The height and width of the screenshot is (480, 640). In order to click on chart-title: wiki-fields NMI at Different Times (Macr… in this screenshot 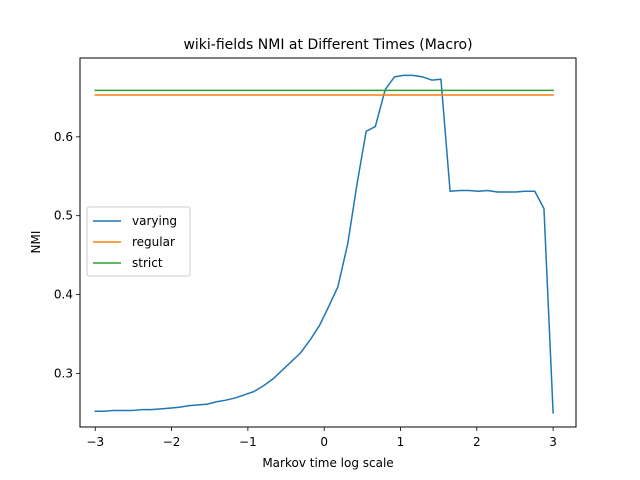, I will do `click(327, 45)`.